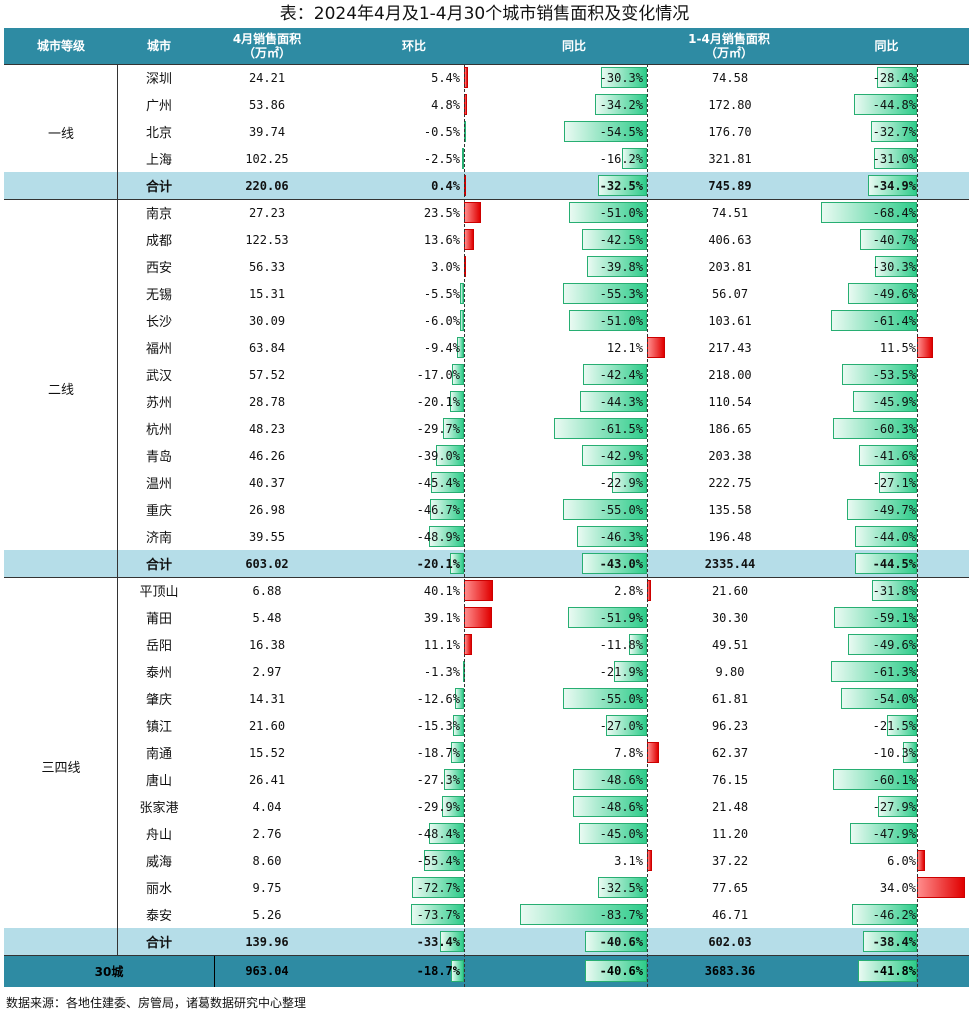 This screenshot has height=1018, width=969. What do you see at coordinates (486, 482) in the screenshot?
I see `table-row: 温州 40.37 -45.4% -22.9% 222.75 -27.1%` at bounding box center [486, 482].